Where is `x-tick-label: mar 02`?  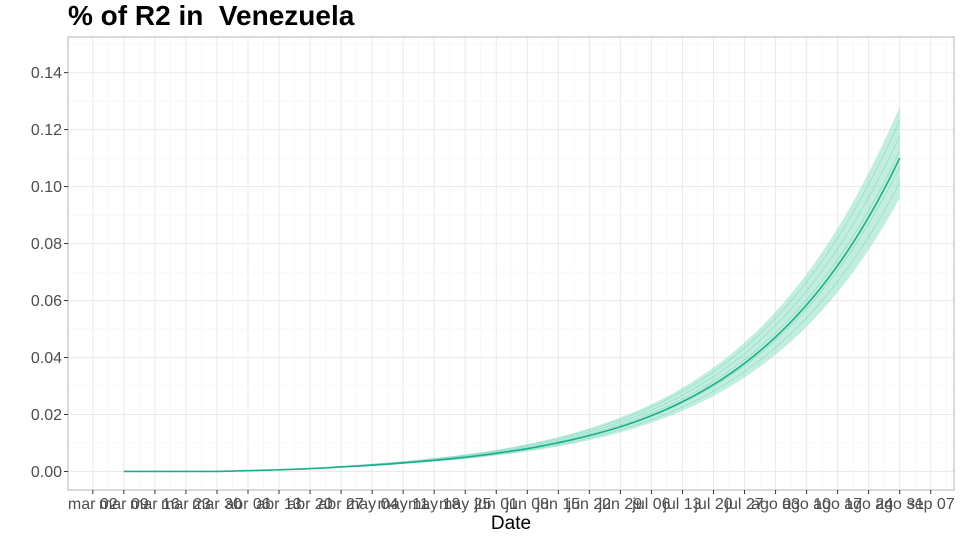 x-tick-label: mar 02 is located at coordinates (93, 504).